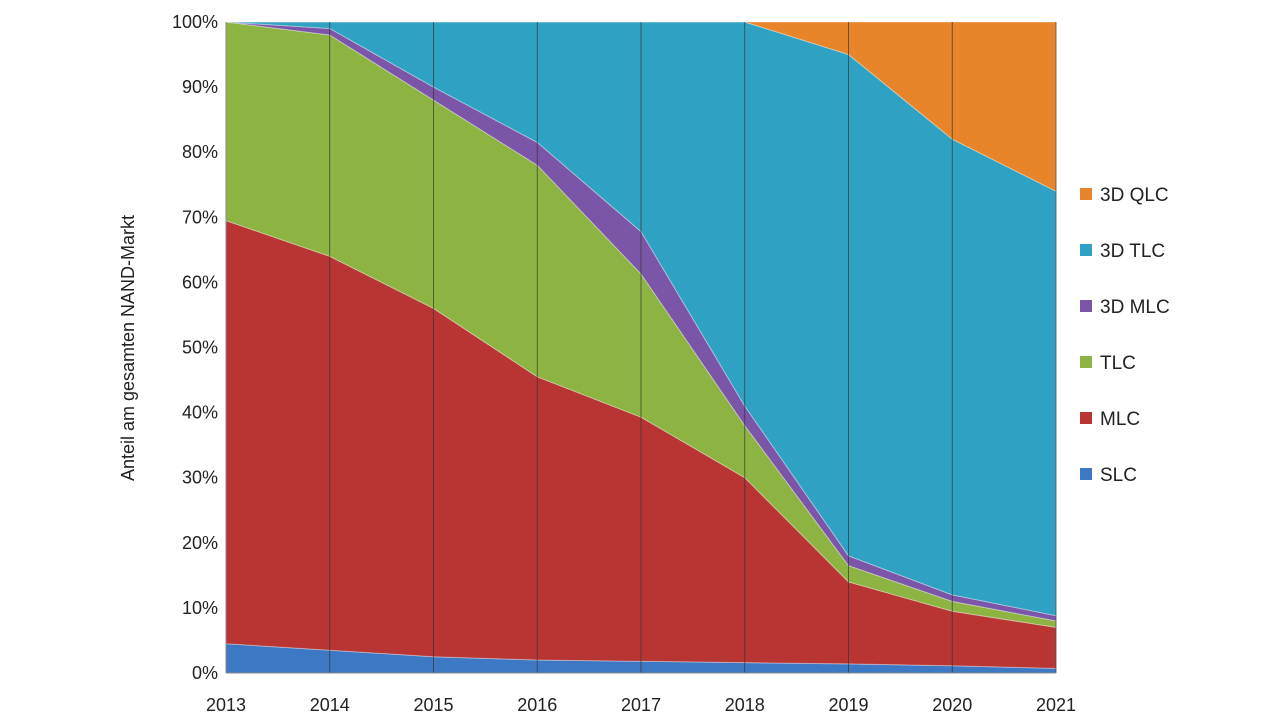 Image resolution: width=1280 pixels, height=721 pixels. What do you see at coordinates (200, 543) in the screenshot?
I see `y-tick-label-20: 20%` at bounding box center [200, 543].